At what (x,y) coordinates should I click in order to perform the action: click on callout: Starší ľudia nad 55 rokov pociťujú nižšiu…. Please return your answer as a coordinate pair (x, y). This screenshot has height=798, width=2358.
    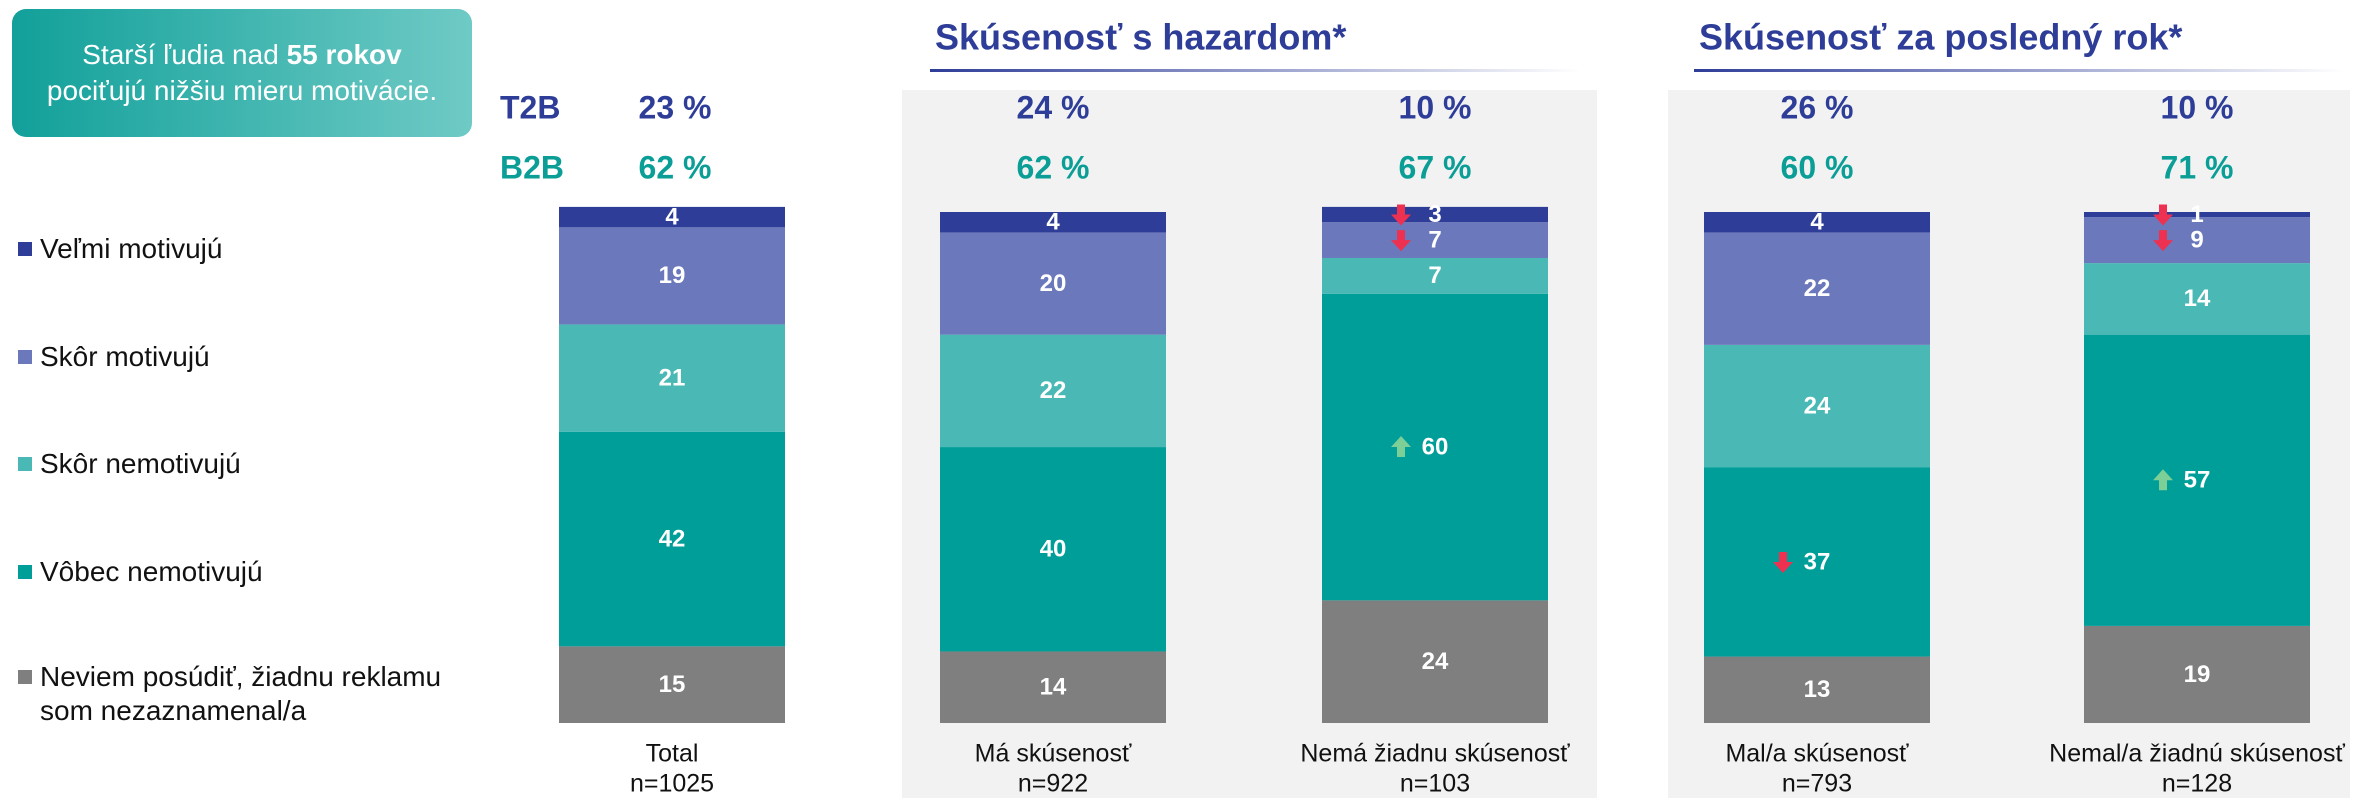
    Looking at the image, I should click on (242, 73).